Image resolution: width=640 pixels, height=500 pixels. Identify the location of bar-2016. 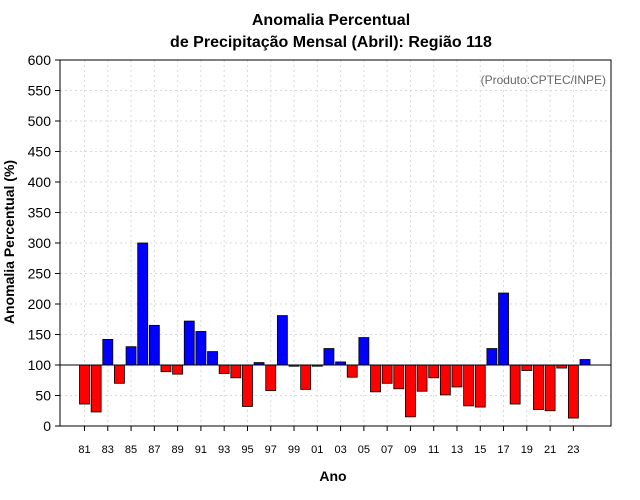
(492, 357).